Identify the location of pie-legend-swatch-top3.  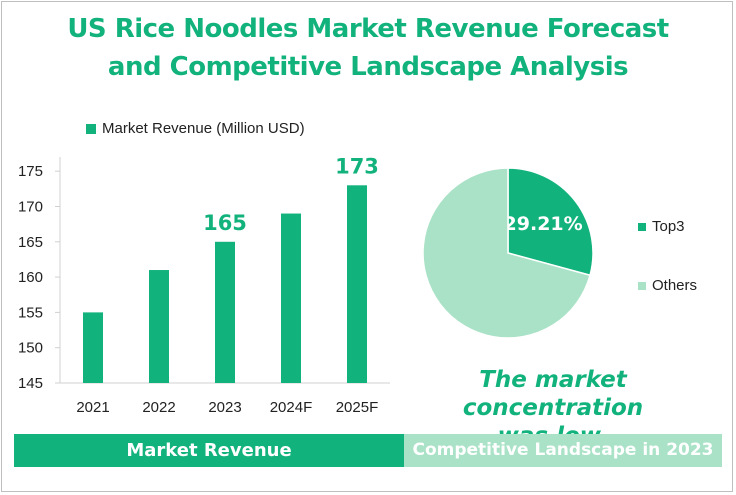
(642, 226).